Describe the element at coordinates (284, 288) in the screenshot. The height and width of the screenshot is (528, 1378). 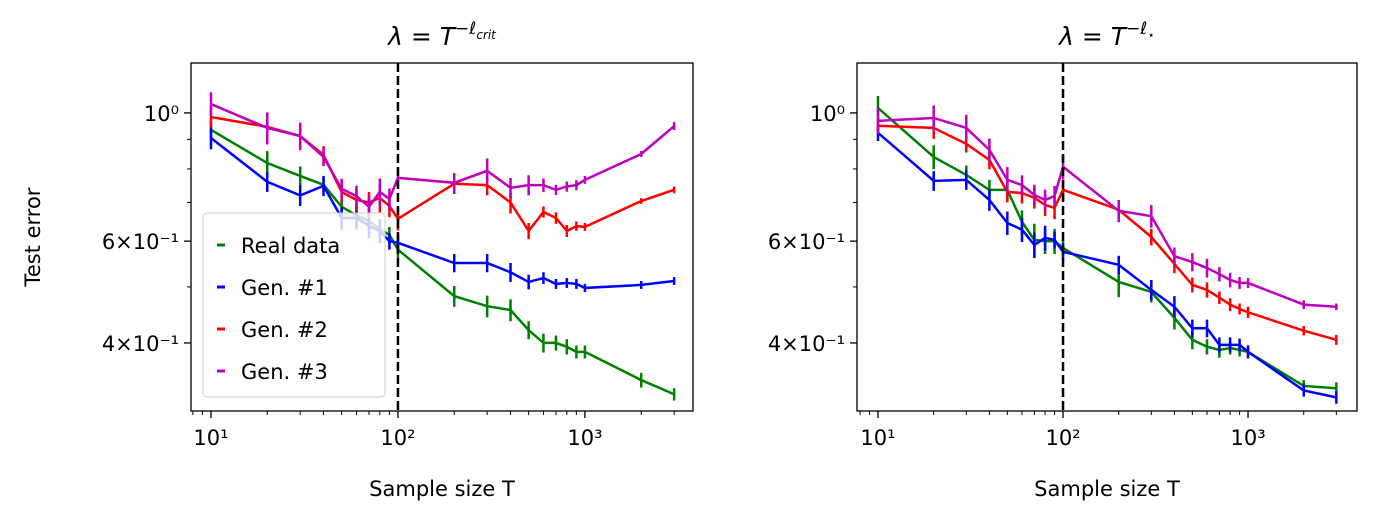
I see `legend-label: Gen. #1` at that location.